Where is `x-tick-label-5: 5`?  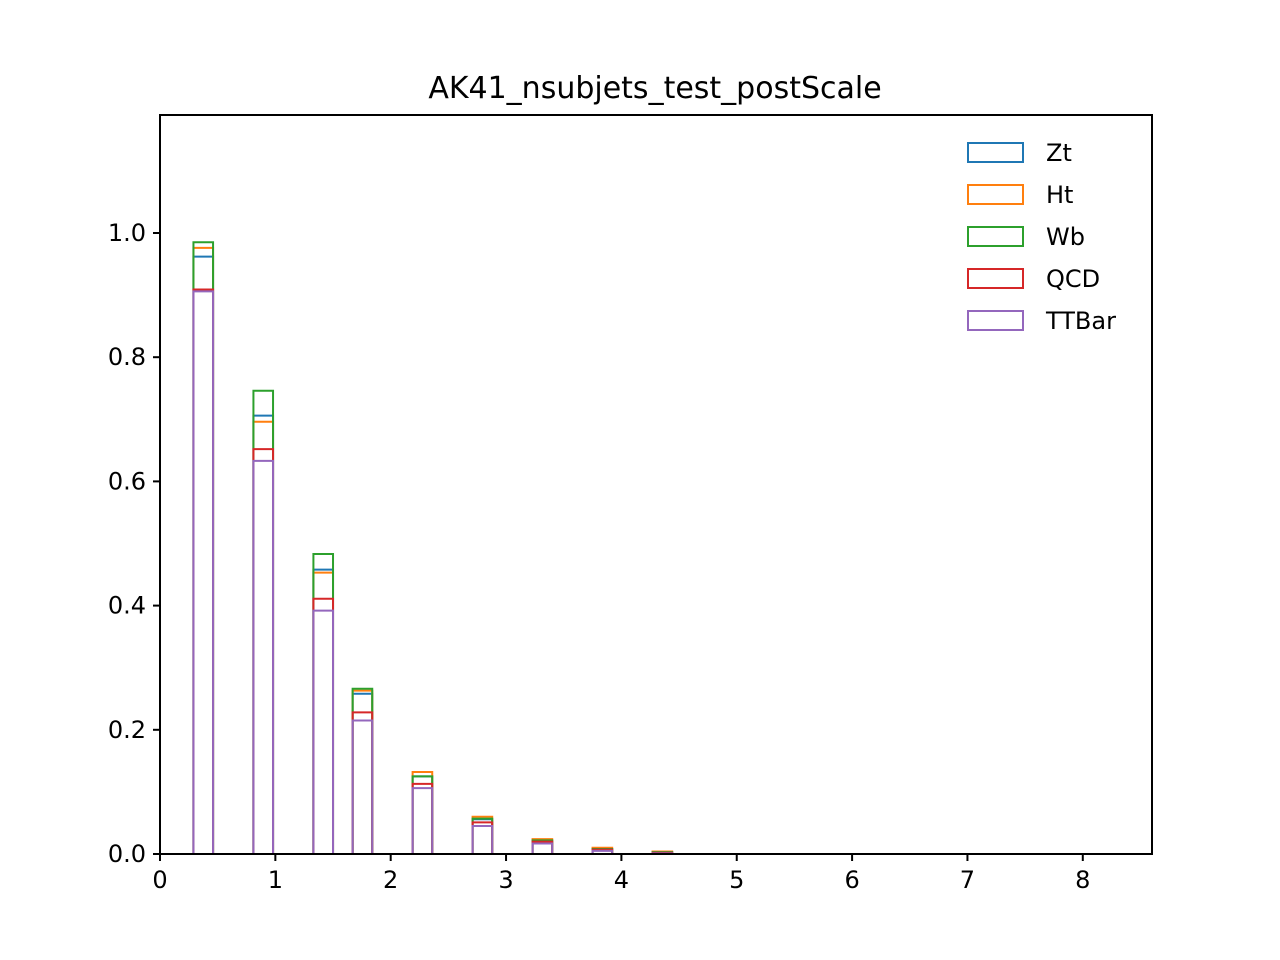 x-tick-label-5: 5 is located at coordinates (736, 880).